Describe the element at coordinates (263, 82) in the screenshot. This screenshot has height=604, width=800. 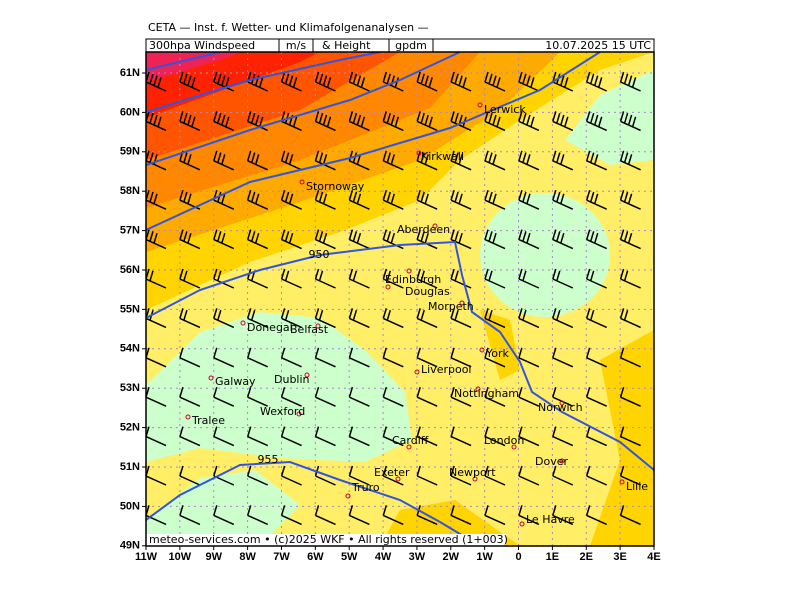
I see `contour` at that location.